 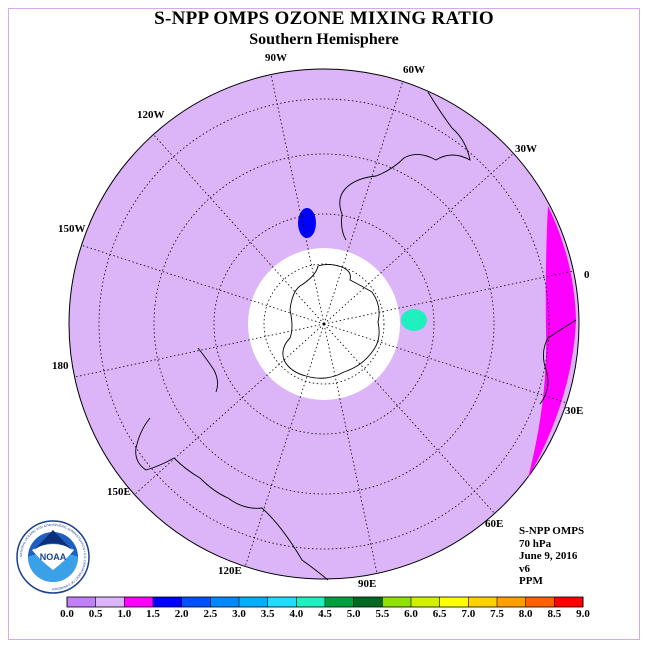 What do you see at coordinates (353, 614) in the screenshot?
I see `colorbar-tick-label: 5.0` at bounding box center [353, 614].